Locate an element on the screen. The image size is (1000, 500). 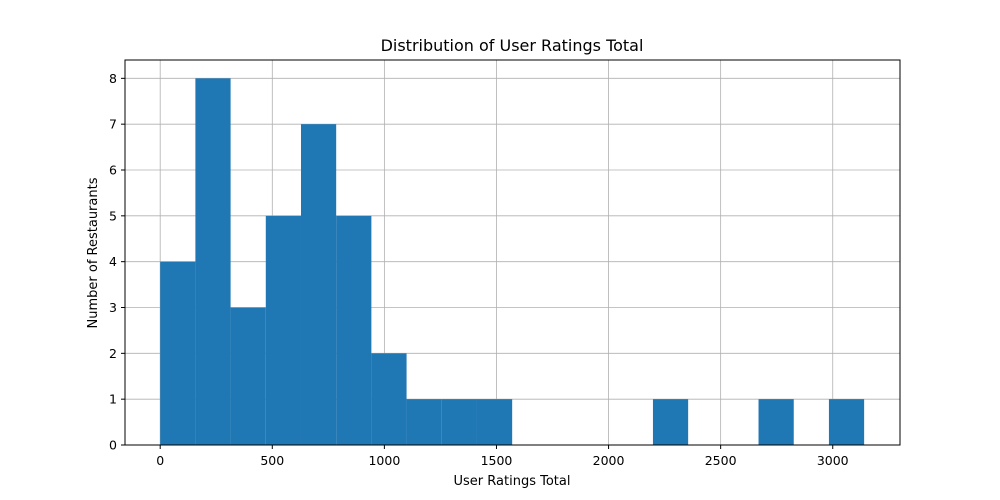
x-tick-label: 500 is located at coordinates (272, 460).